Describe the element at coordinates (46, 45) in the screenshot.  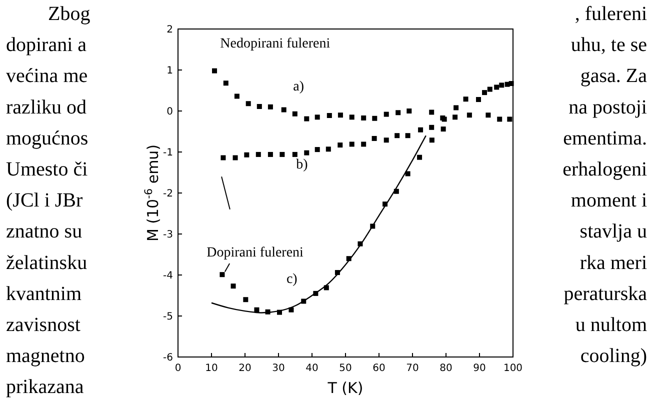
I see `text: dopirani a` at that location.